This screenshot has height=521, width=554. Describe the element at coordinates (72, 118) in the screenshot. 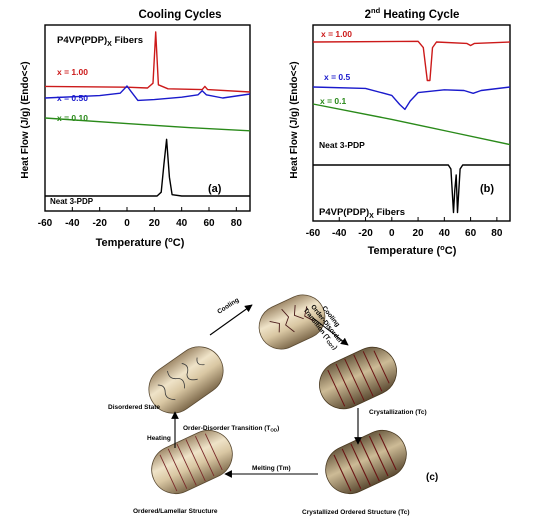

I see `panel-a-label-x010: x = 0.10` at that location.